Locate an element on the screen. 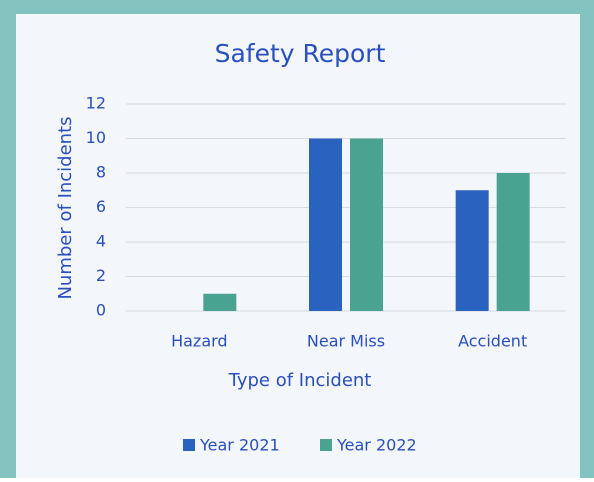  y-tick-label: 4 is located at coordinates (101, 241).